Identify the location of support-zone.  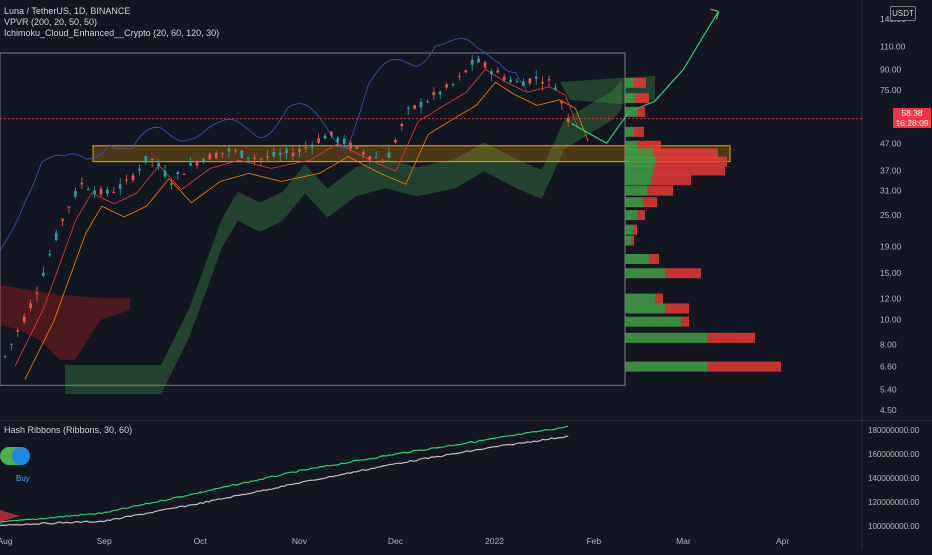
(411, 154).